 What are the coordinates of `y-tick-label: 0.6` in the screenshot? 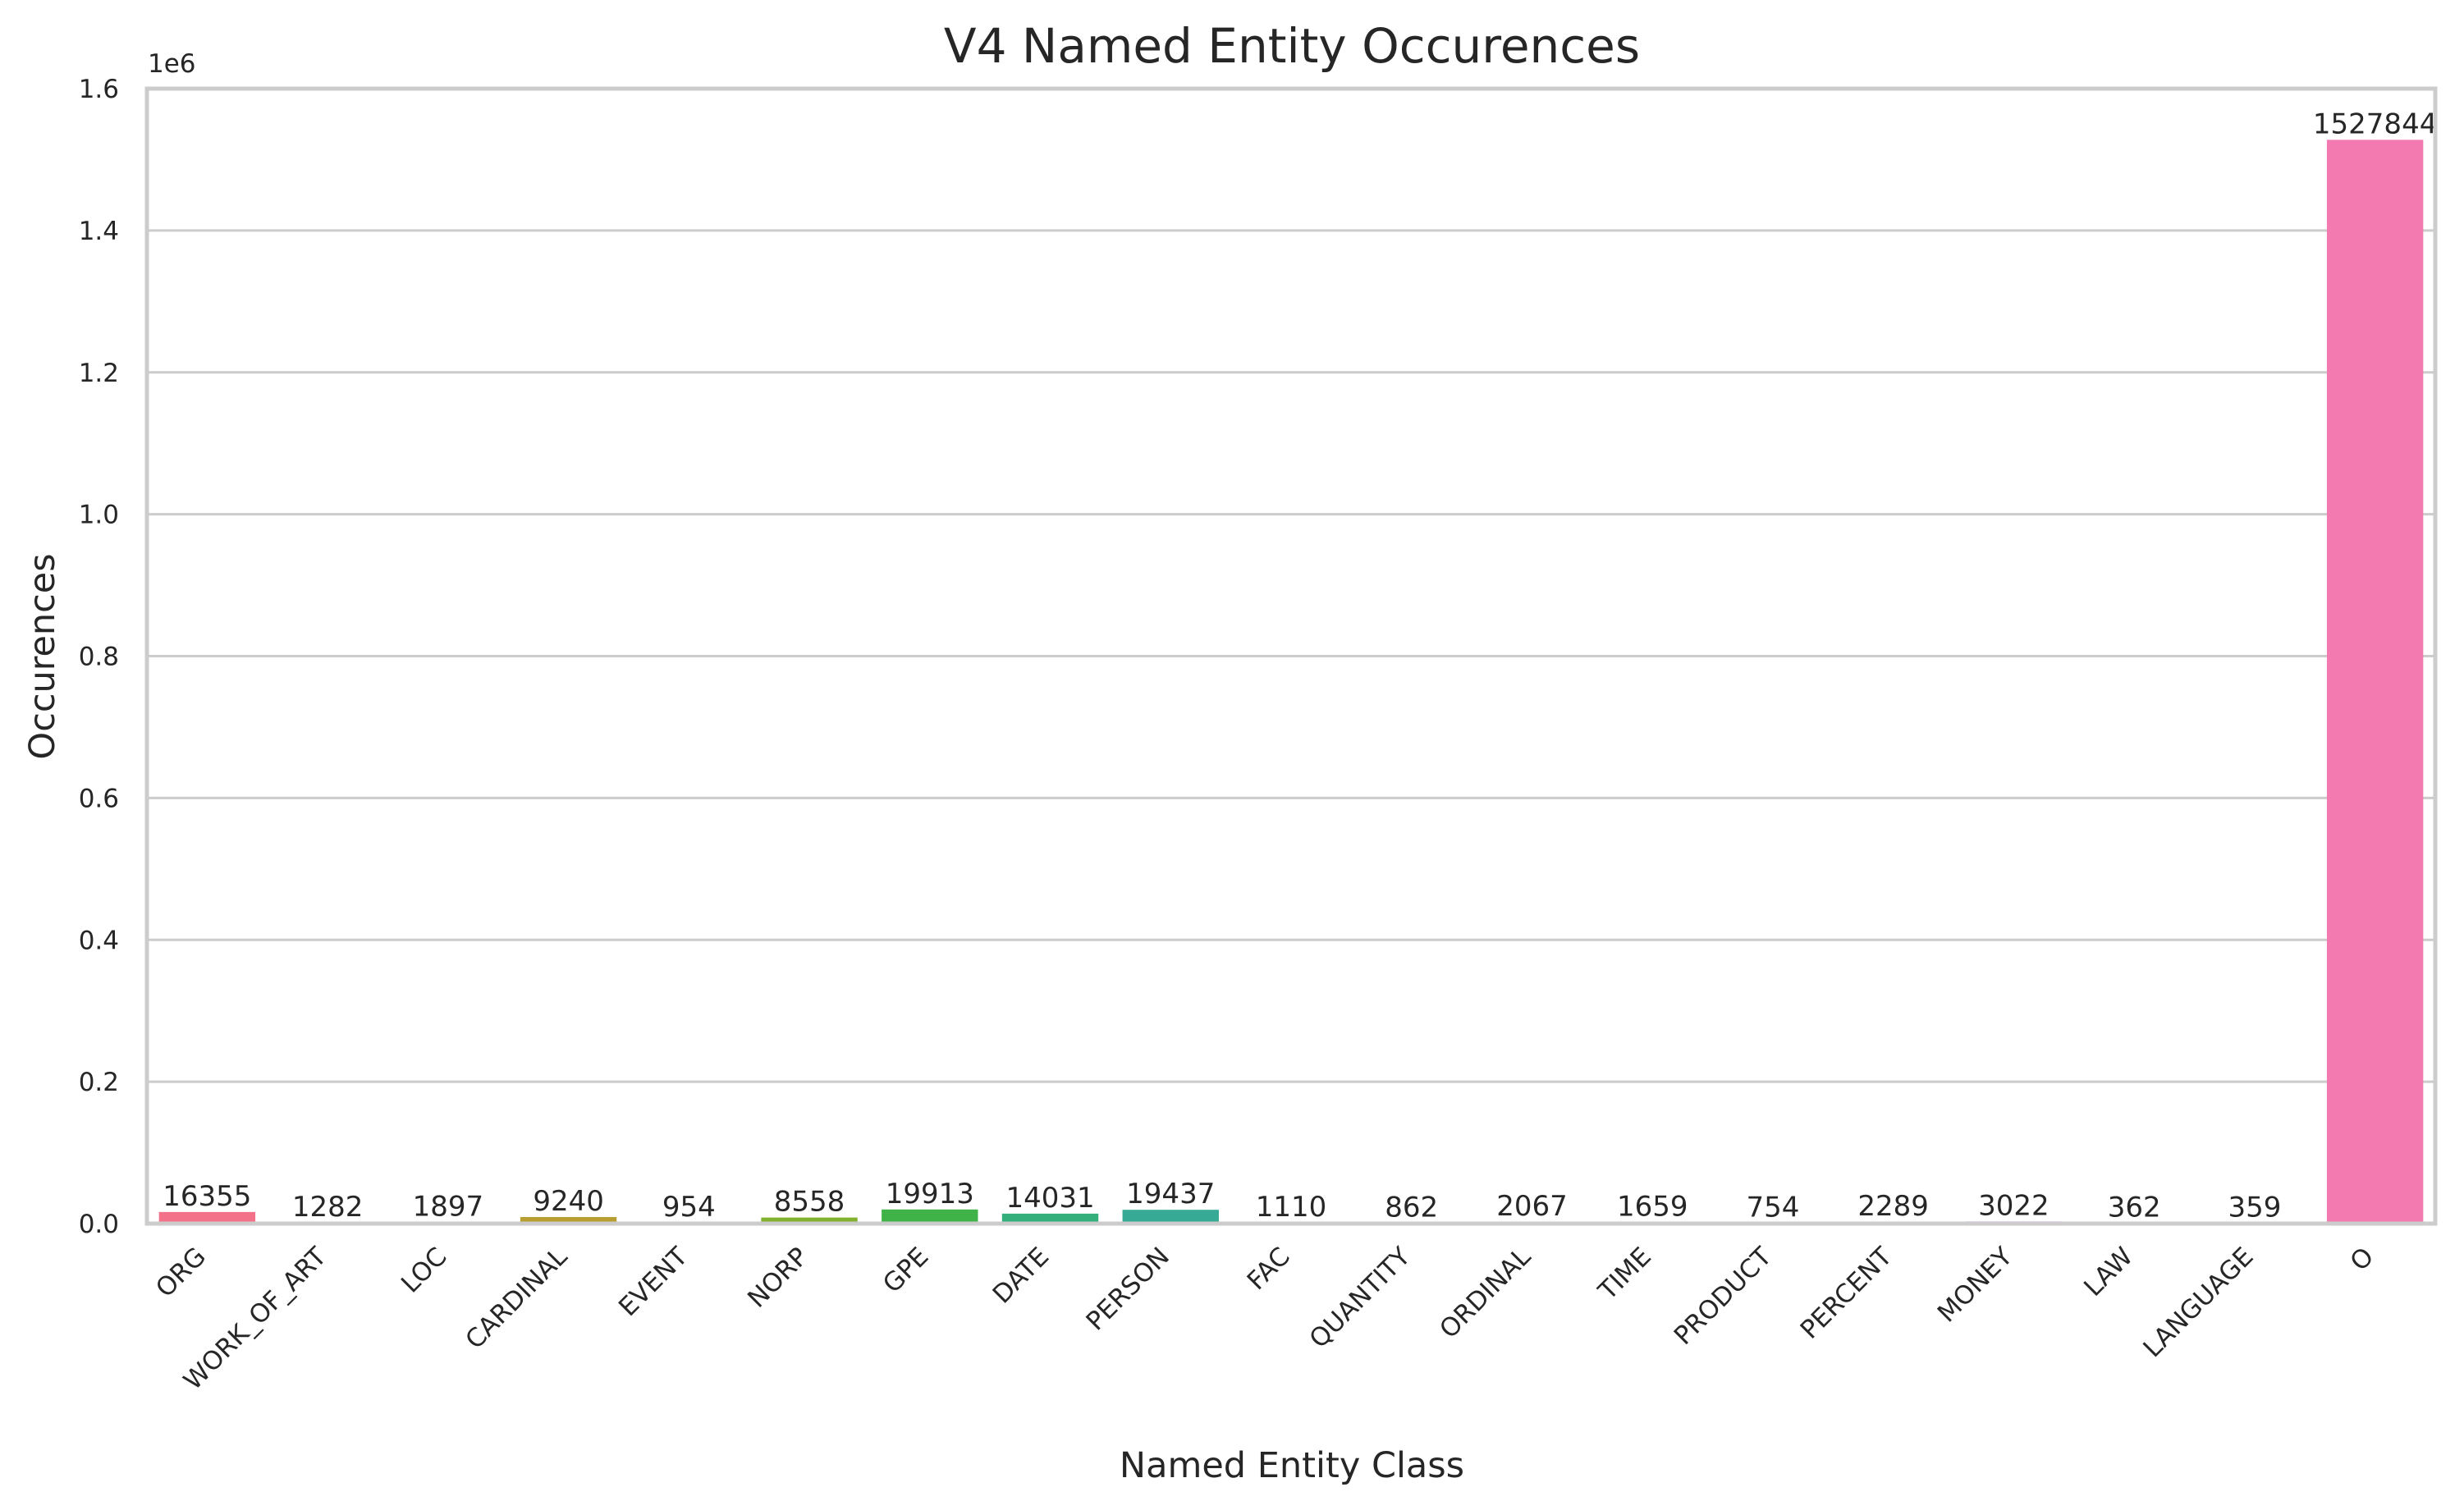 It's located at (99, 798).